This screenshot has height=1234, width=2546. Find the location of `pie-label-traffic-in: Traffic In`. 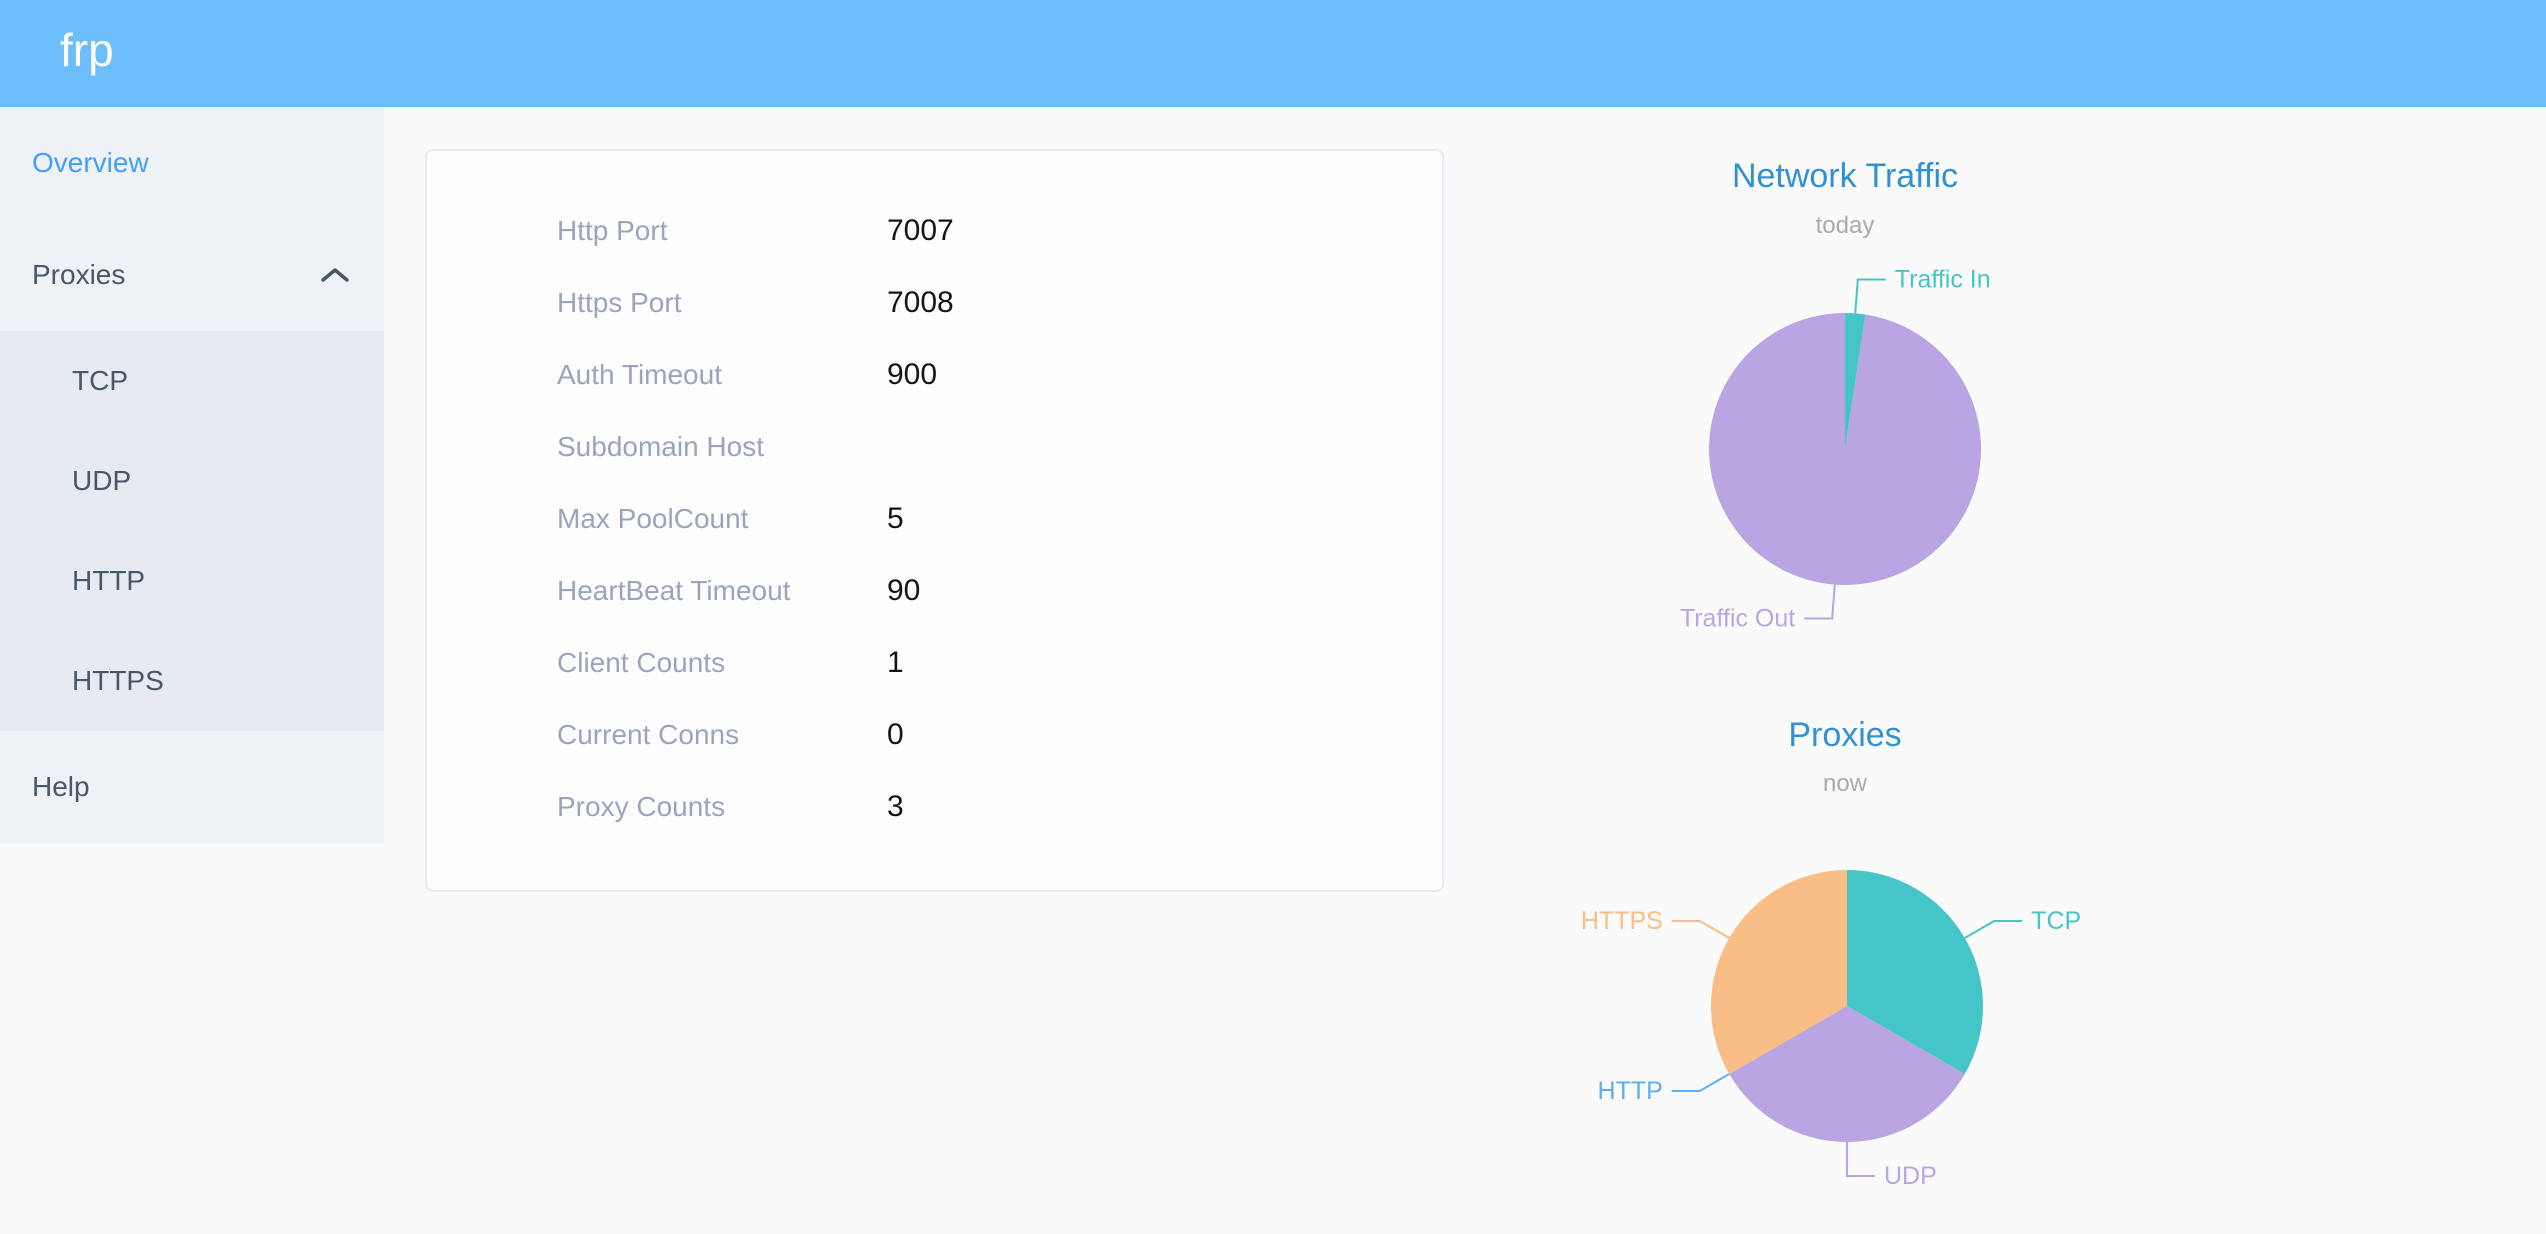

pie-label-traffic-in: Traffic In is located at coordinates (1943, 280).